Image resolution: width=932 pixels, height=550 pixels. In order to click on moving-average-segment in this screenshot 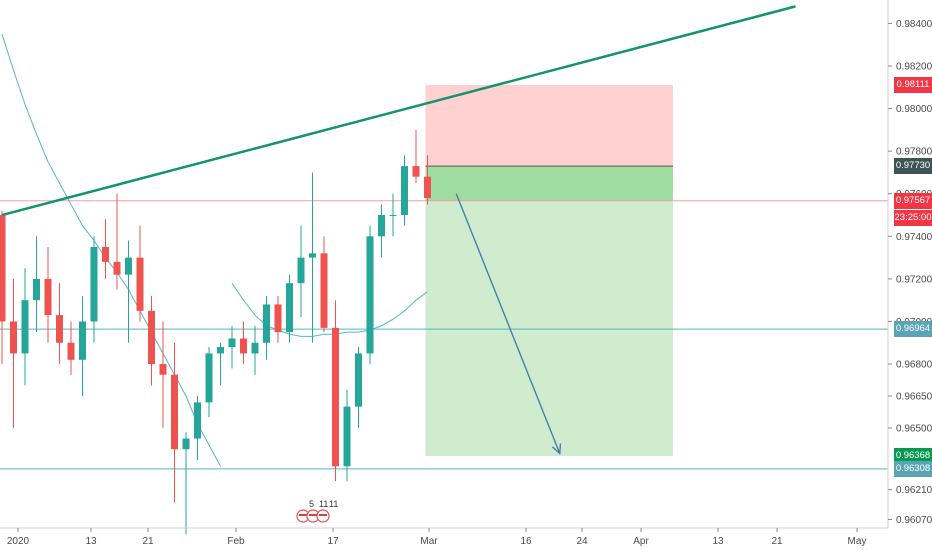, I will do `click(329, 309)`.